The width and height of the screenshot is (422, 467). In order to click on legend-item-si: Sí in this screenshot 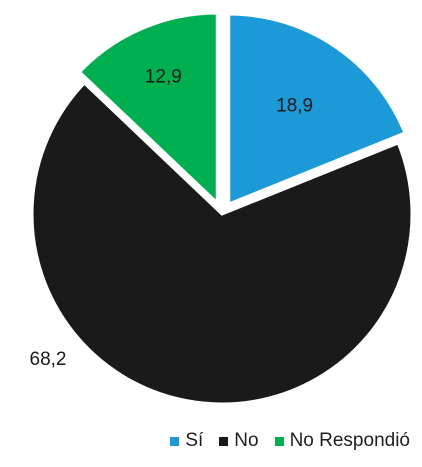, I will do `click(186, 441)`.